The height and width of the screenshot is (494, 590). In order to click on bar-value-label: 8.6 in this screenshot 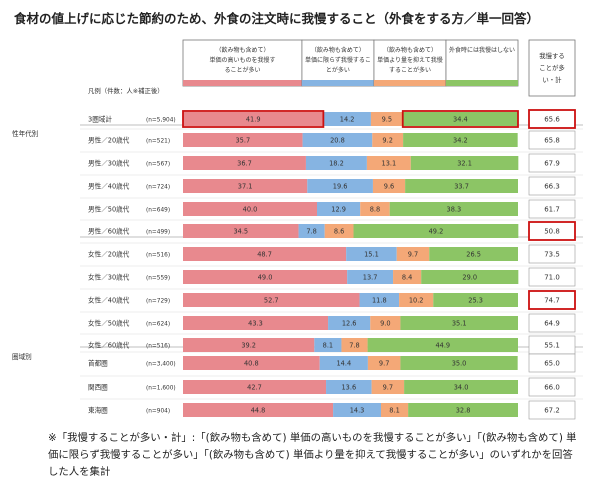, I will do `click(339, 232)`.